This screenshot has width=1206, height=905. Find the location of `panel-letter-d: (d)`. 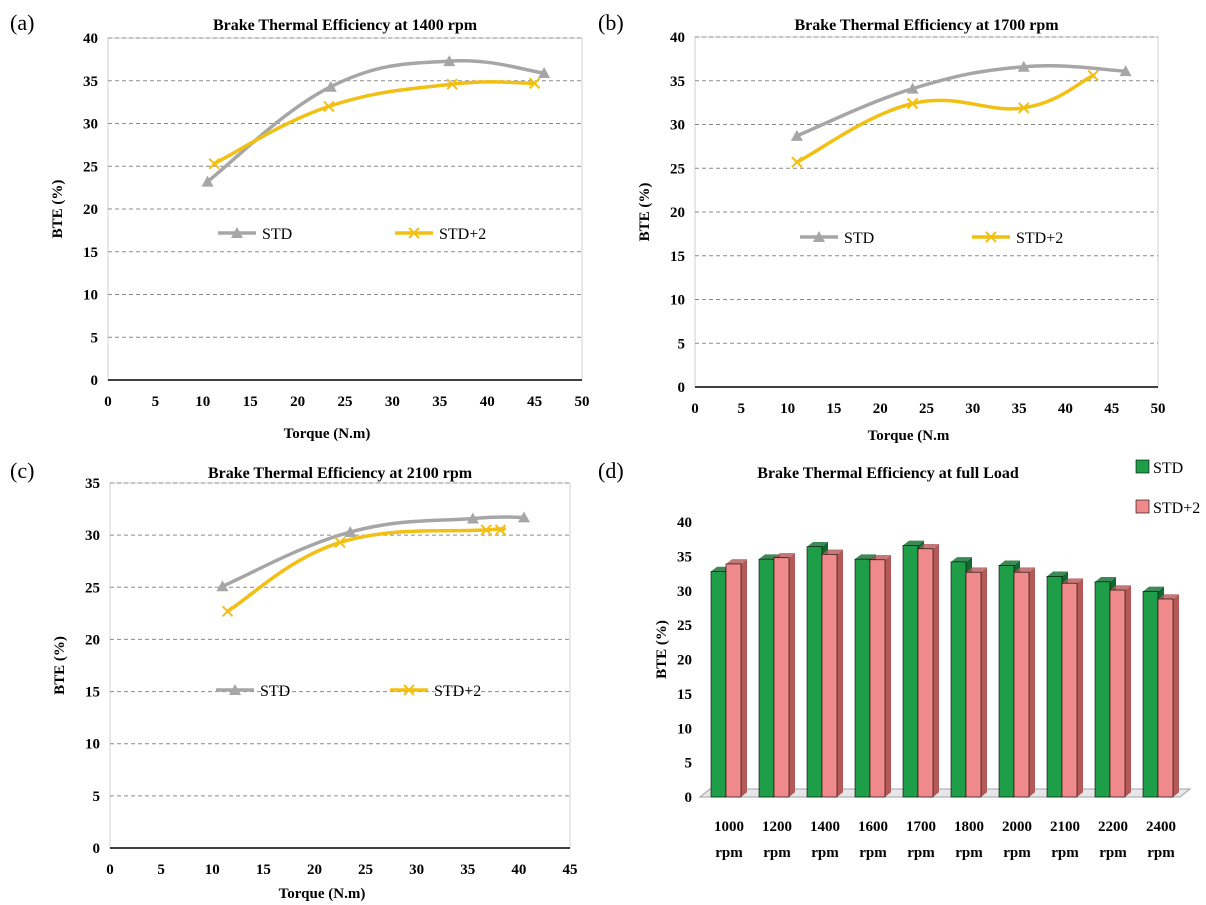

panel-letter-d: (d) is located at coordinates (611, 470).